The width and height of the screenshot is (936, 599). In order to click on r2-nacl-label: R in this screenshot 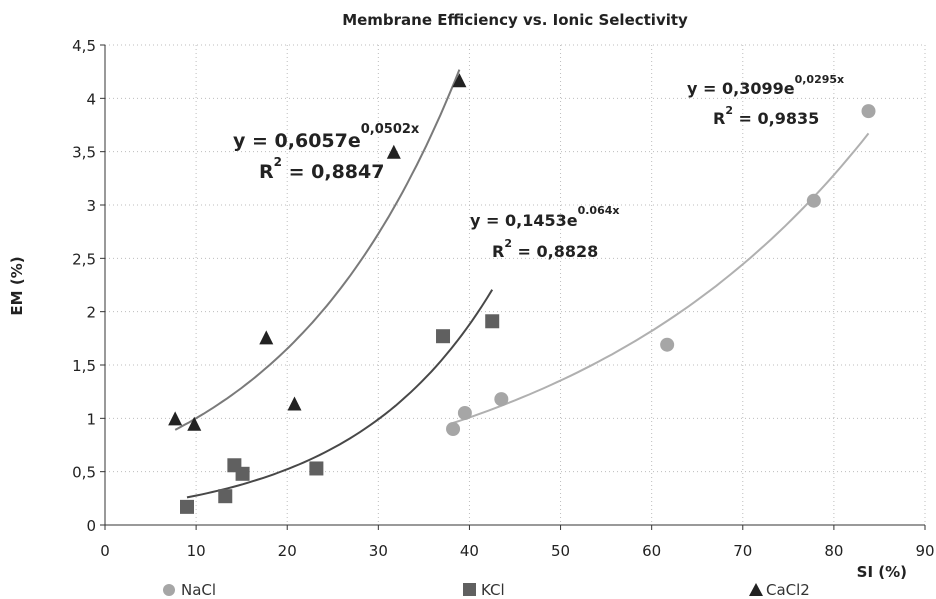, I will do `click(719, 118)`.